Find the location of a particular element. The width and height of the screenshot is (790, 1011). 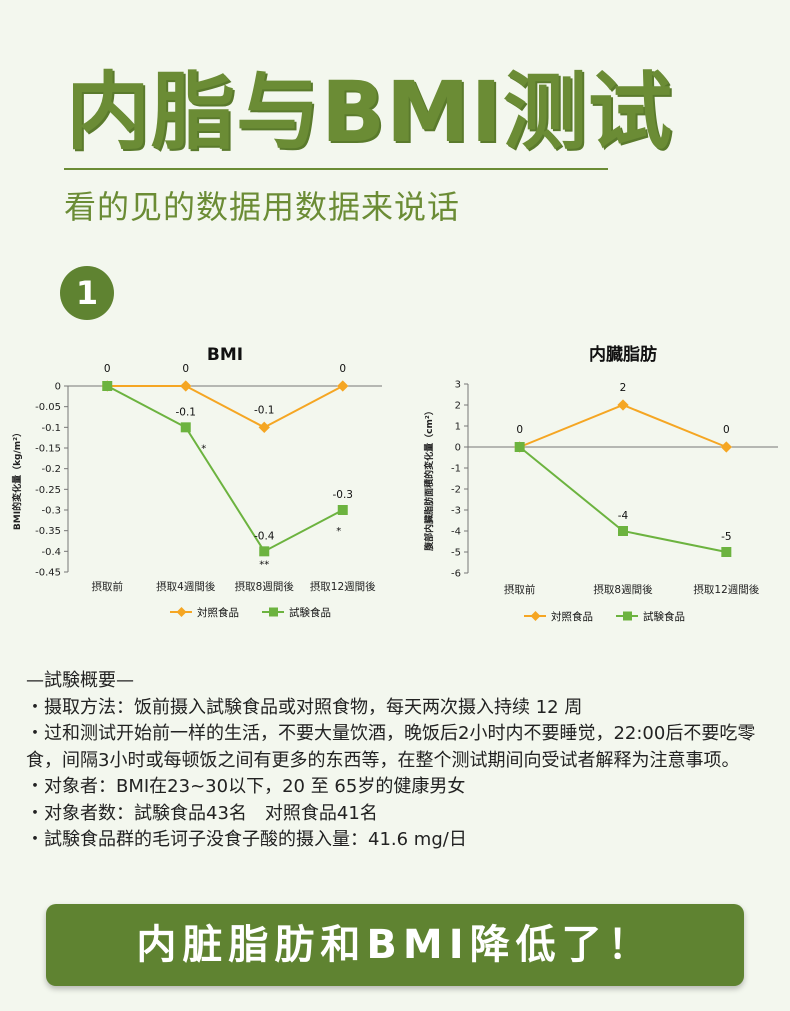

y-tick-label: -0.4 is located at coordinates (51, 552).